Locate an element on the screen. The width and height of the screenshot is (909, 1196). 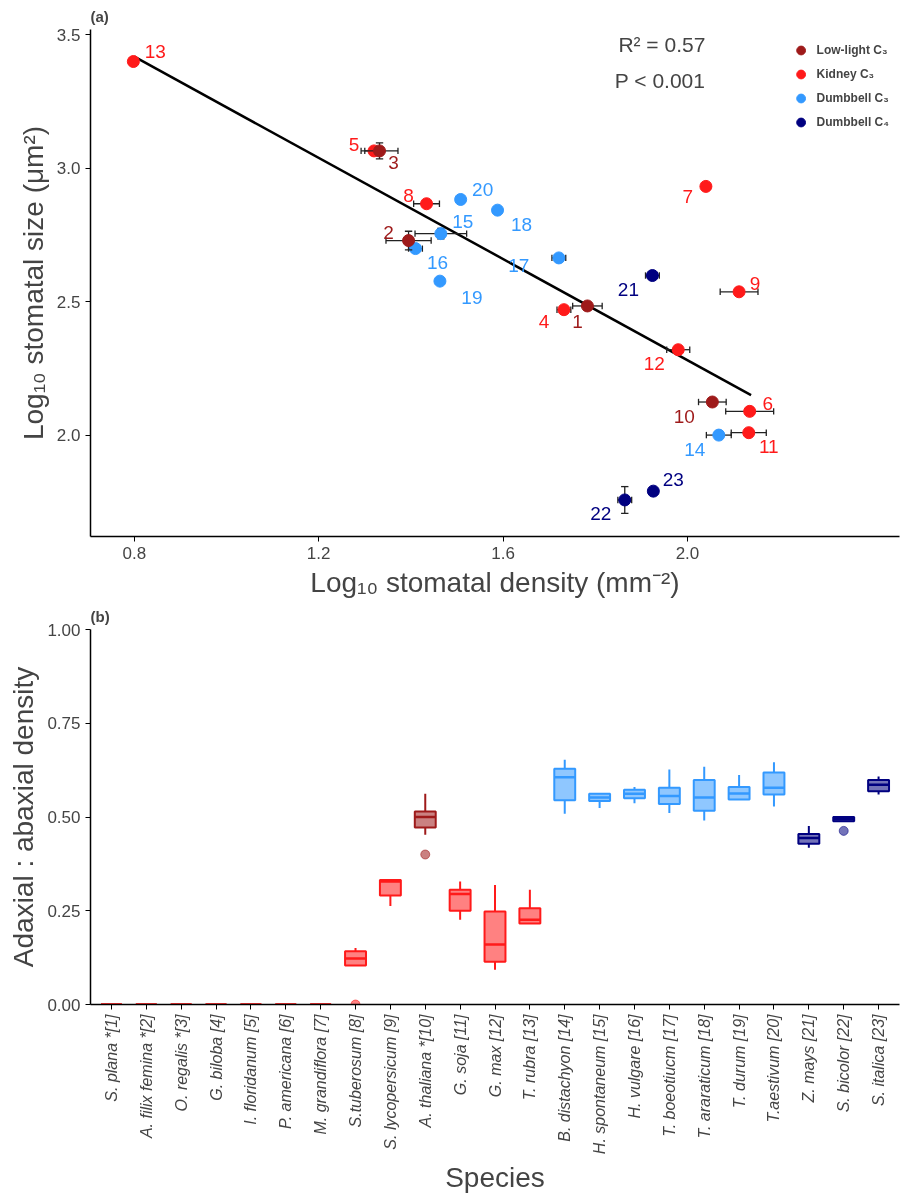
y-tick-label: 1.00 is located at coordinates (64, 630).